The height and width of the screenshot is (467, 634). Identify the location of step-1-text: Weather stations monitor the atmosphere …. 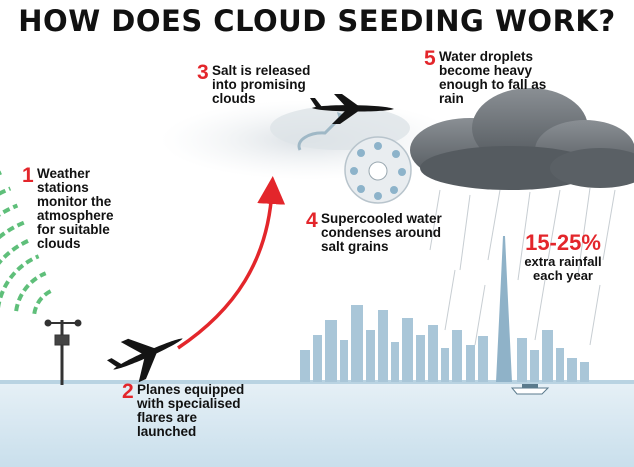
(75, 208).